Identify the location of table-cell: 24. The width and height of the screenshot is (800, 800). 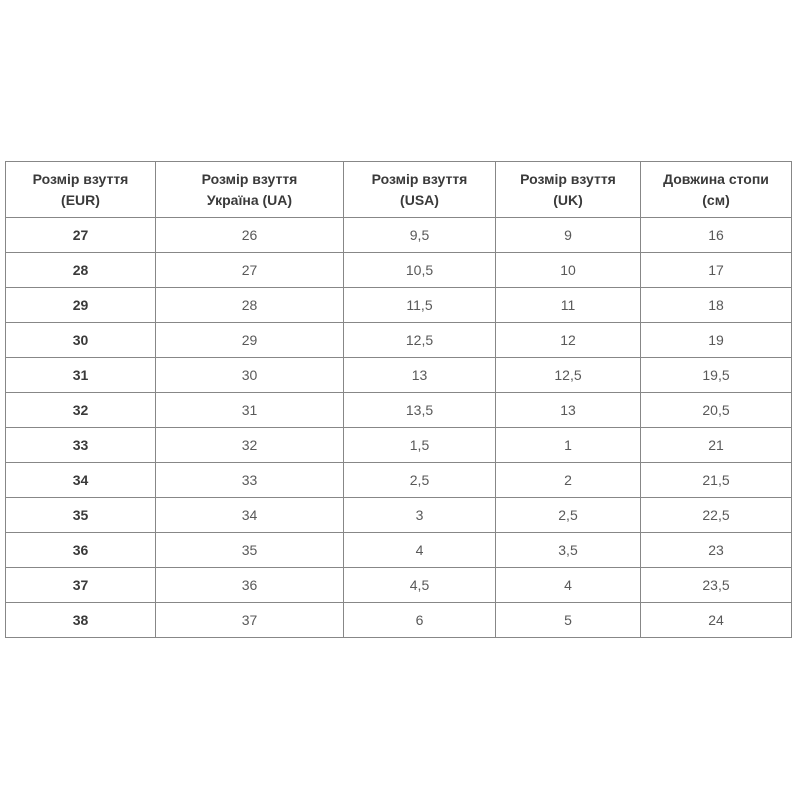
(716, 620).